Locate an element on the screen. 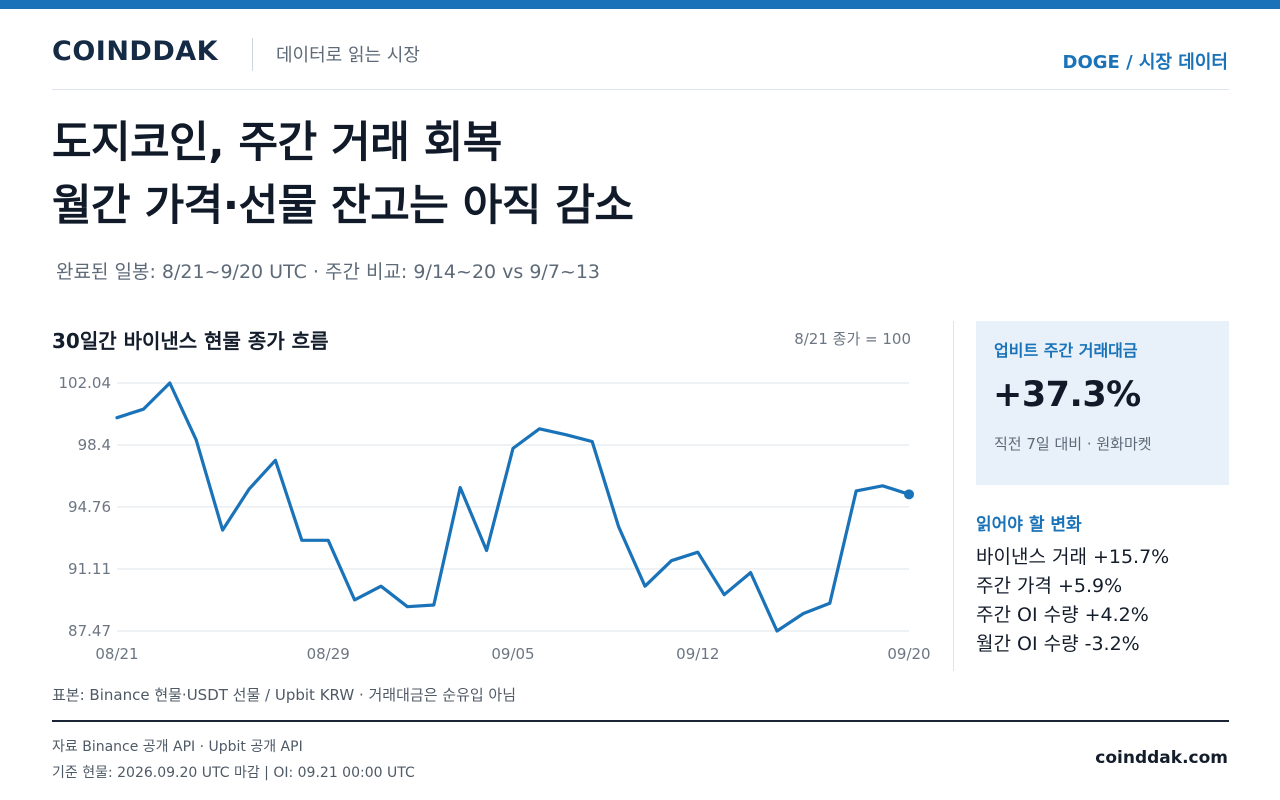  change-item: 주간 가격 +5.9% is located at coordinates (1049, 586).